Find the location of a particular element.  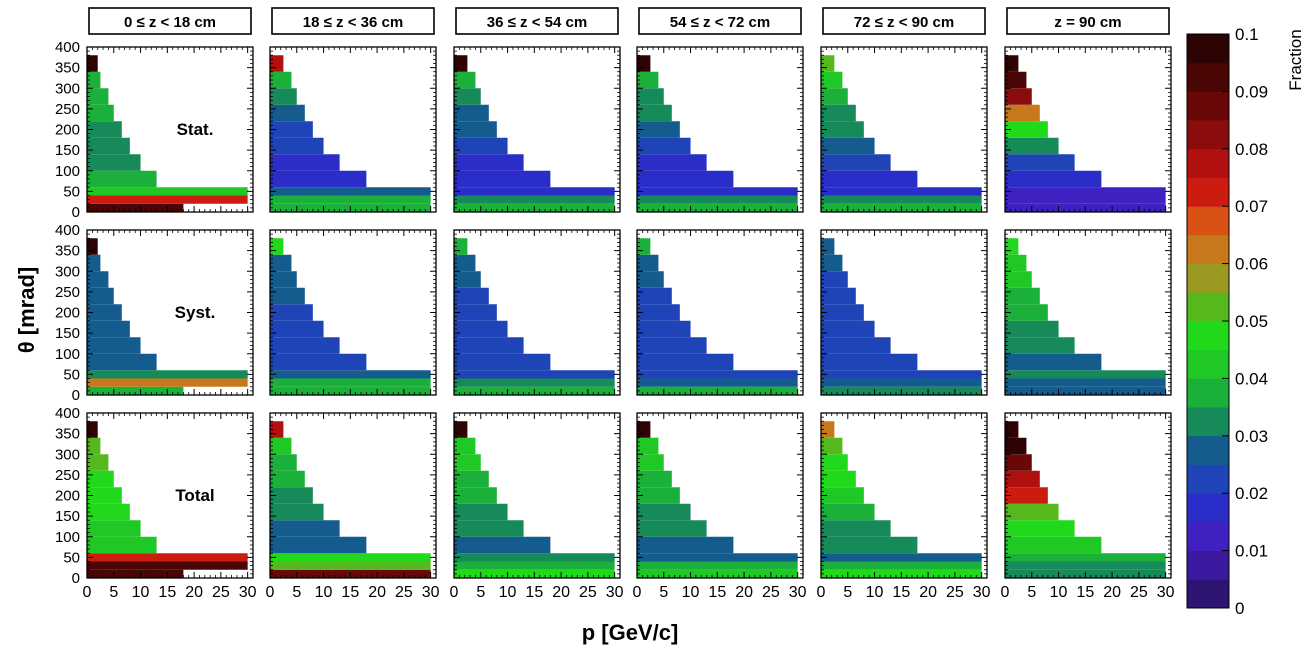

column-header-label: 54 ≤ z < 72 cm is located at coordinates (720, 22).